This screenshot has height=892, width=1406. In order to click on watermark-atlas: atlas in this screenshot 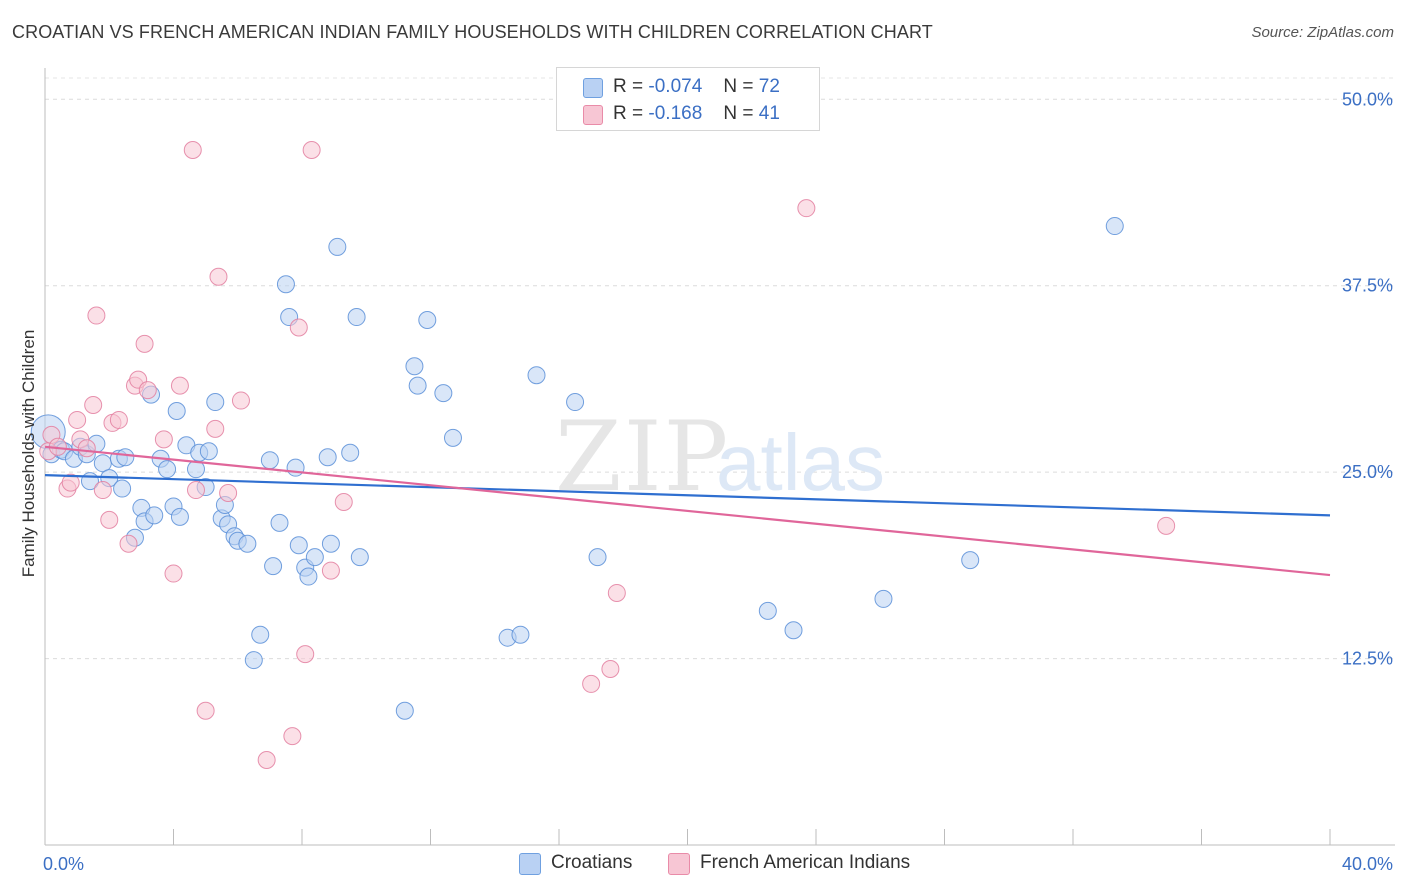, I will do `click(800, 462)`.